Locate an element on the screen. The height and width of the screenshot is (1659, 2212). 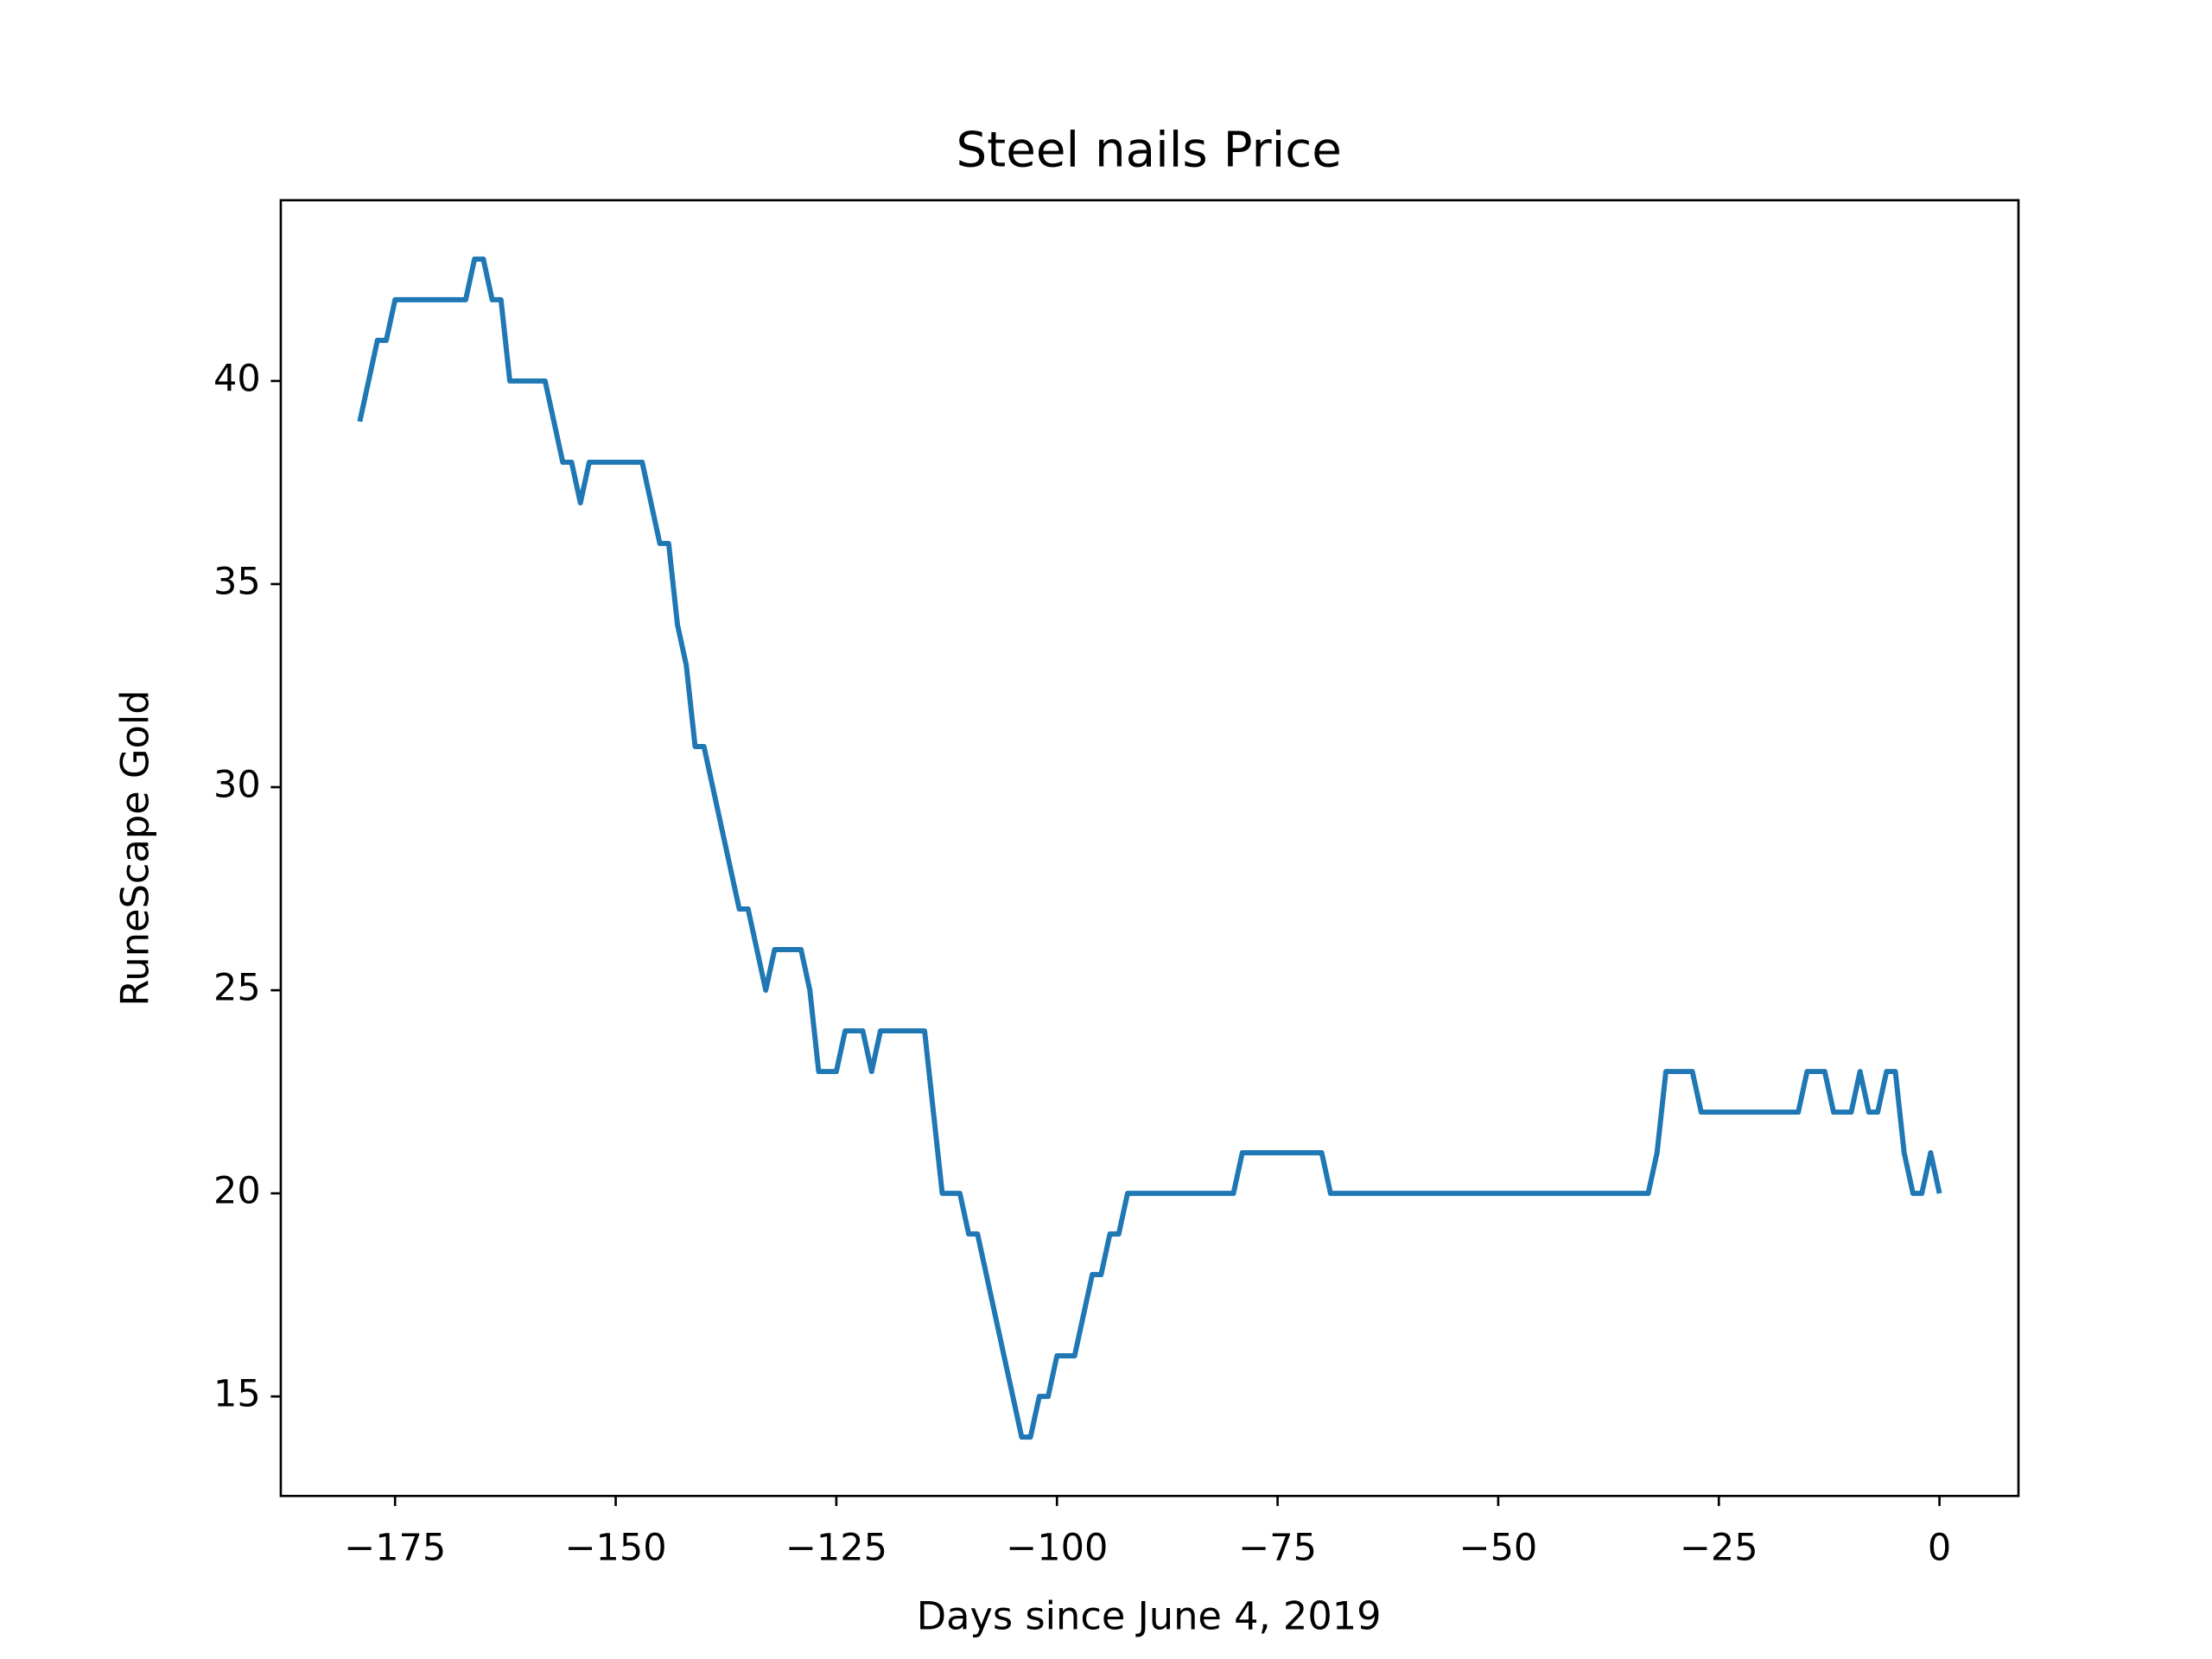
x-tick-label: −125 is located at coordinates (836, 1548).